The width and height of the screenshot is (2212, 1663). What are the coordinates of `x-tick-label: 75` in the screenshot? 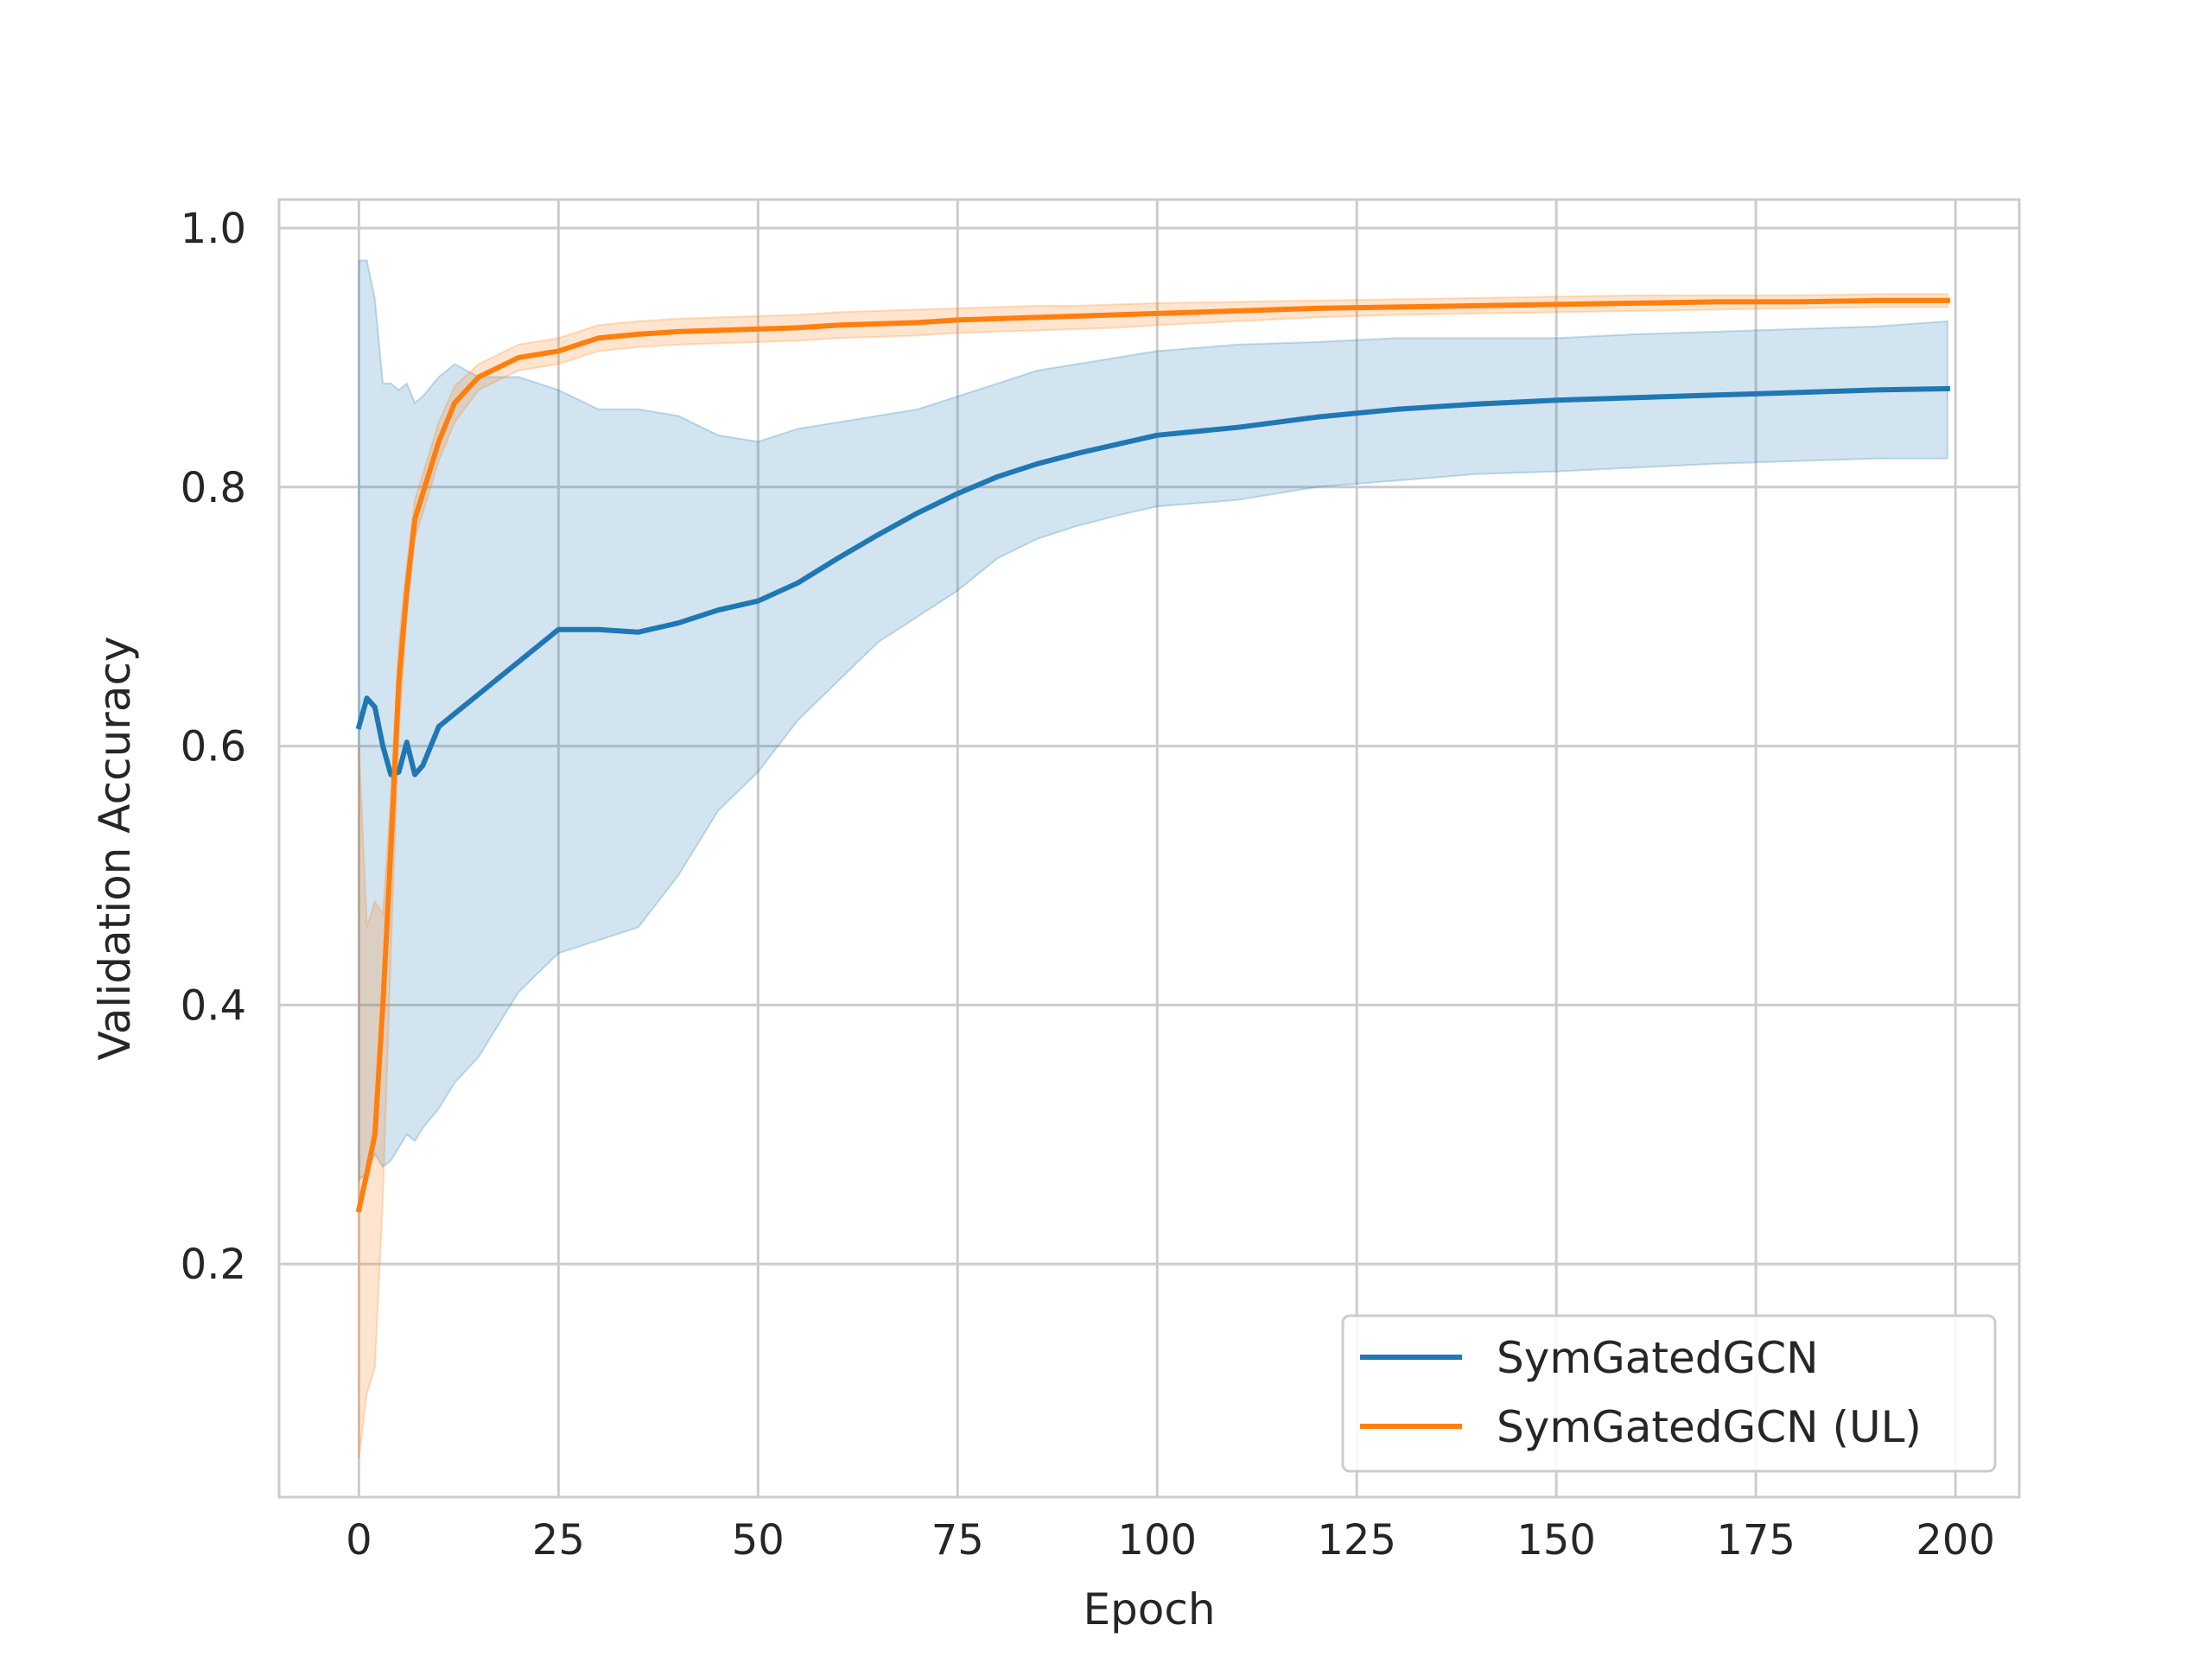 It's located at (957, 1541).